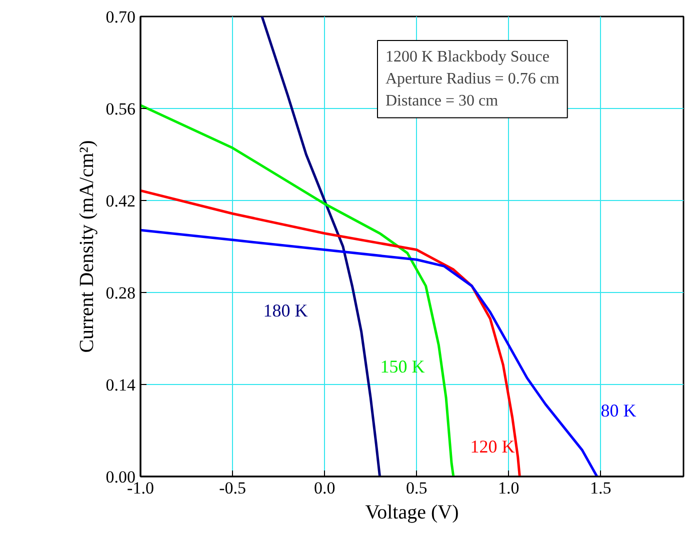 The width and height of the screenshot is (691, 556). Describe the element at coordinates (121, 109) in the screenshot. I see `y-tick-label: 0.56` at that location.